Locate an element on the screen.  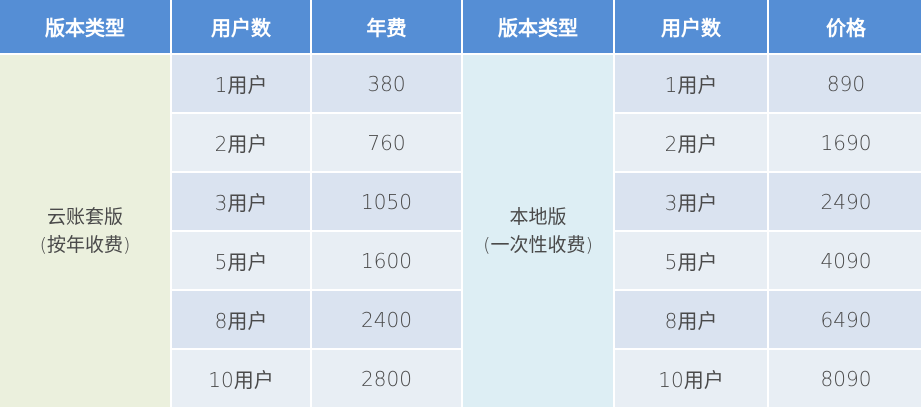
price-cell: 6490 is located at coordinates (845, 319).